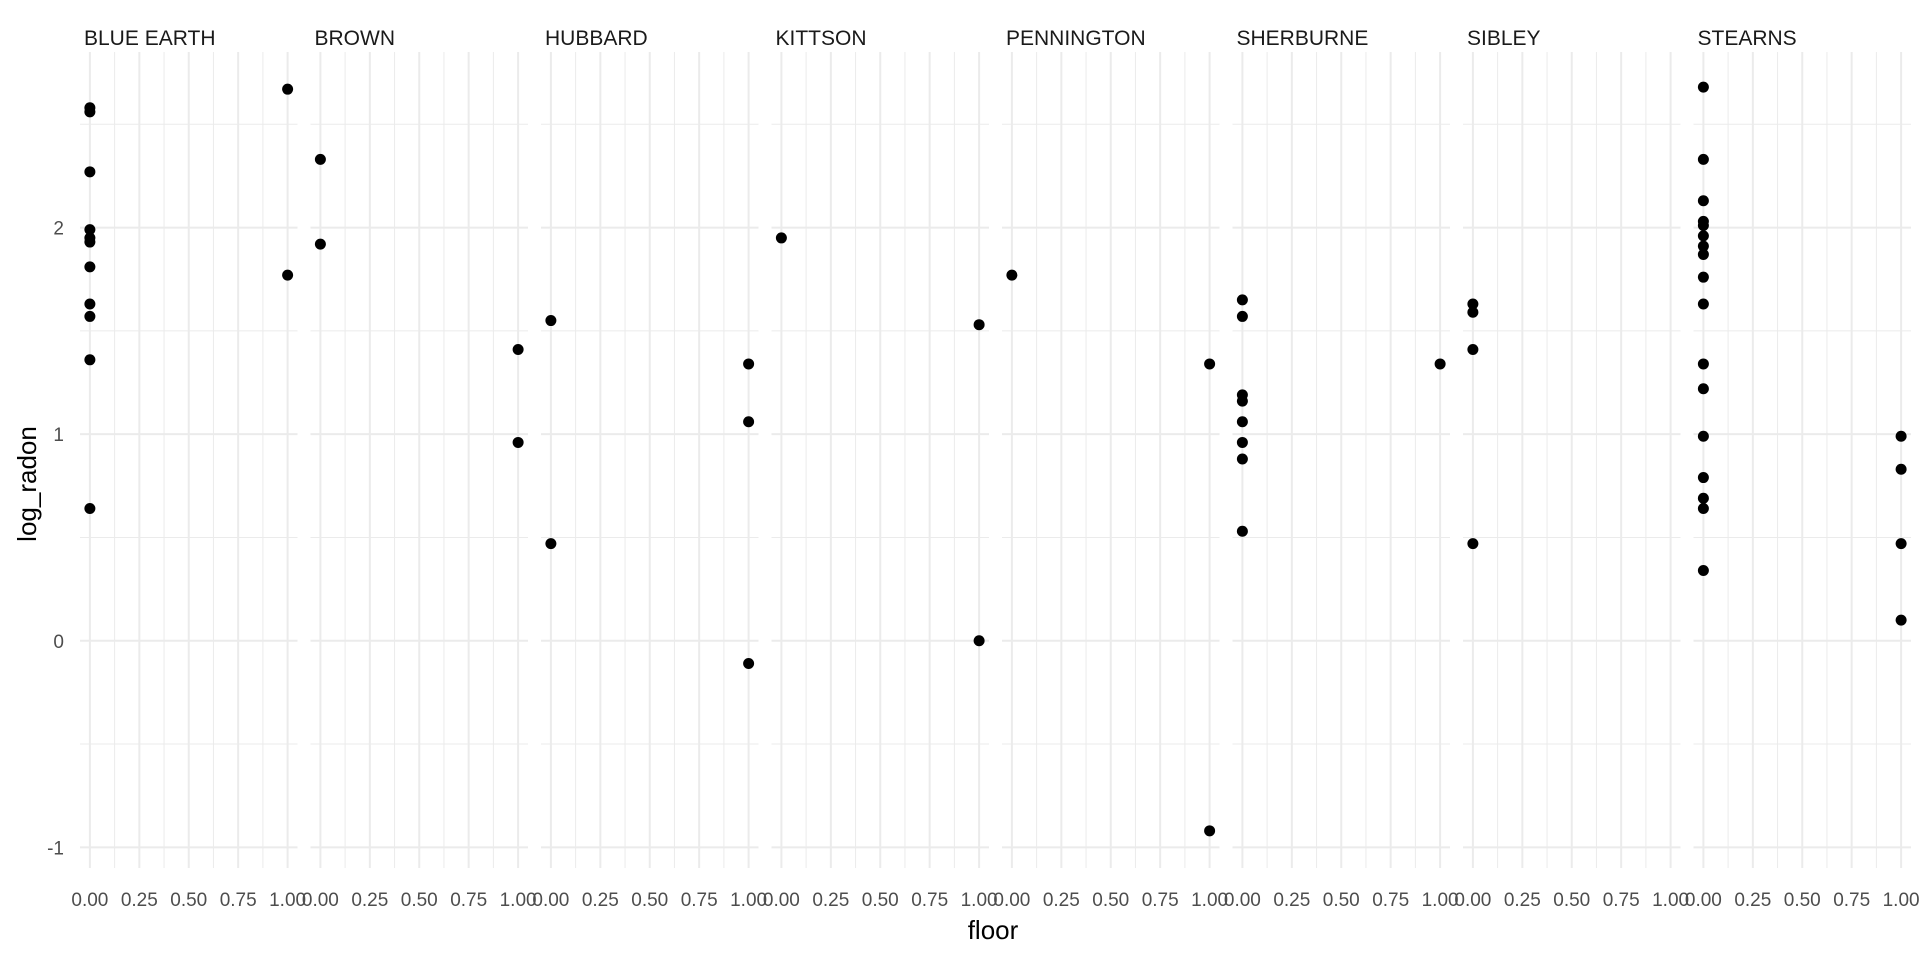 The height and width of the screenshot is (960, 1920). I want to click on facet-panel: 0.00 0.25 0.50 0.75 1.00 SIBLEY, so click(1571, 469).